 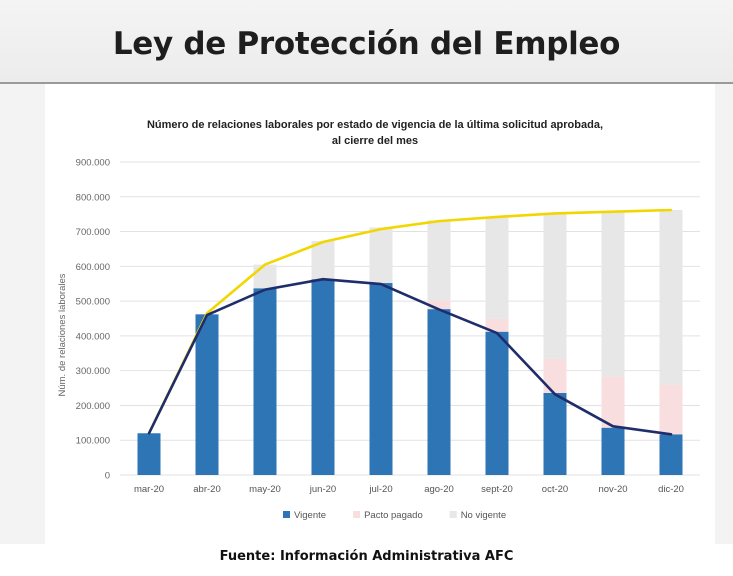 What do you see at coordinates (555, 489) in the screenshot?
I see `x-tick-label: oct-20` at bounding box center [555, 489].